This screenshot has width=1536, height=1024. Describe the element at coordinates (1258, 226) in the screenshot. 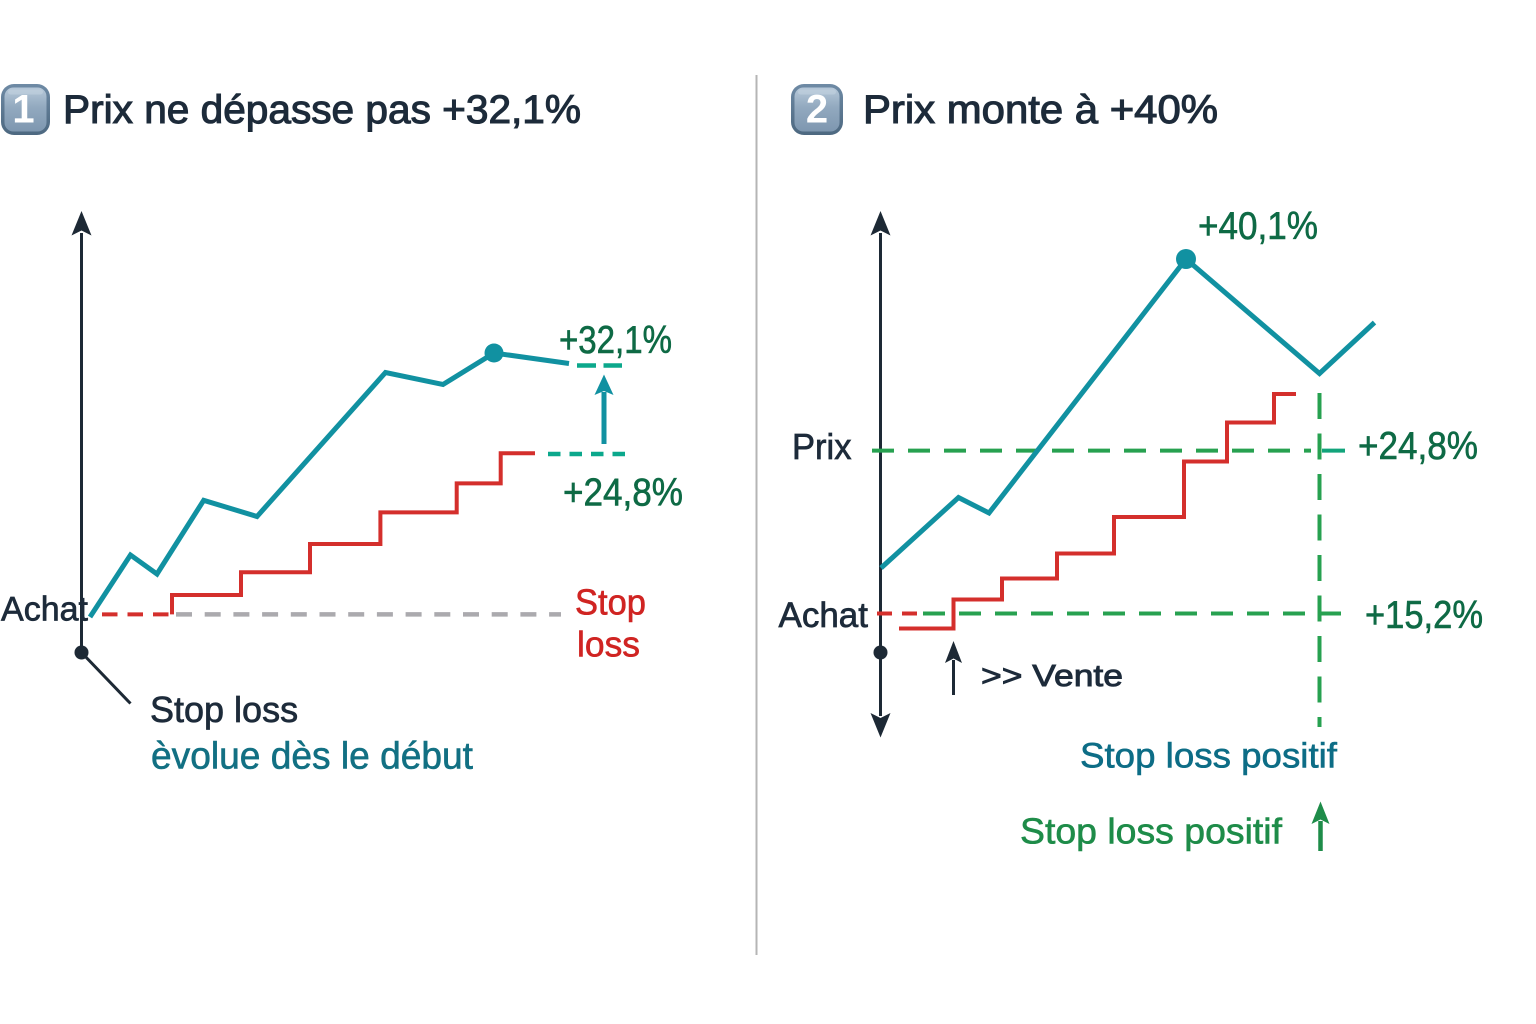

I see `svg-text: +40,1%` at that location.